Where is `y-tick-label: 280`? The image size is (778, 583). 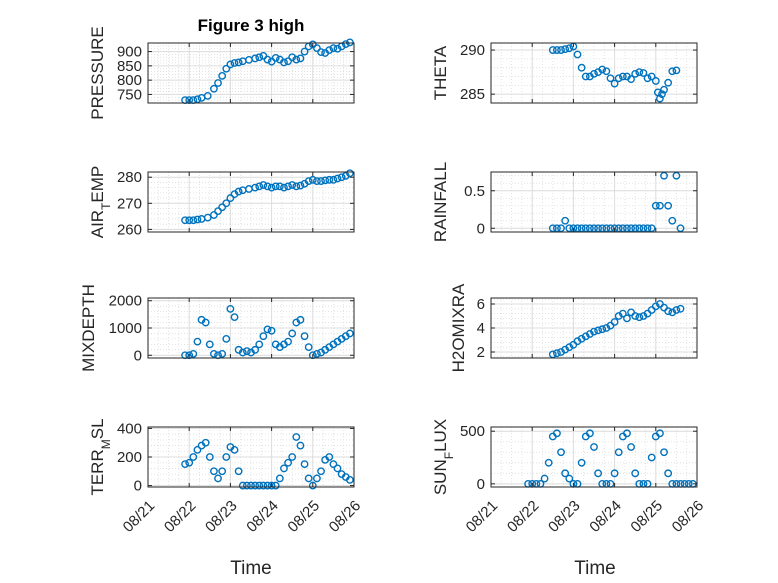 y-tick-label: 280 is located at coordinates (129, 177).